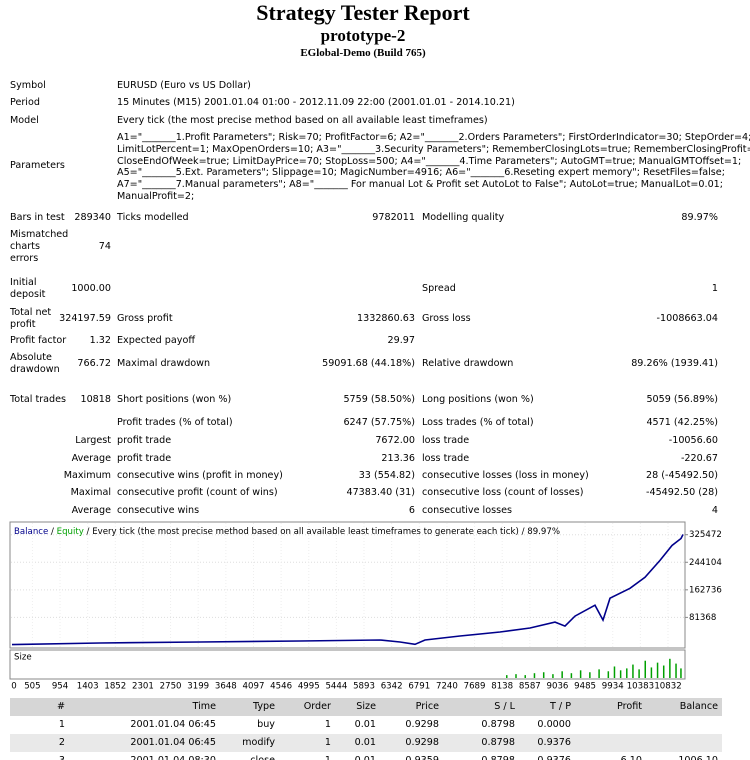 The image size is (750, 760). Describe the element at coordinates (693, 440) in the screenshot. I see `stat-value: -10056.60` at that location.